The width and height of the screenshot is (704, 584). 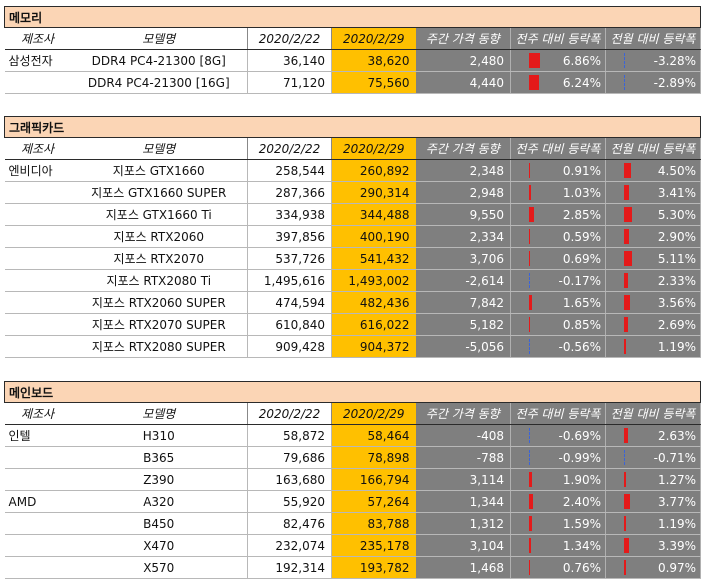 I want to click on prev-price-cell: 474,594, so click(x=289, y=302).